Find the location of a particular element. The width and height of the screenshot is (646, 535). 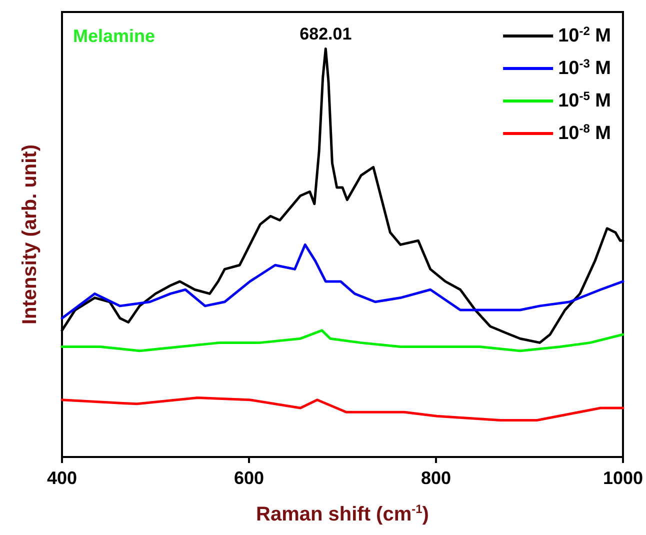

y-axis-title: Intensity (arb. unit) is located at coordinates (30, 234).